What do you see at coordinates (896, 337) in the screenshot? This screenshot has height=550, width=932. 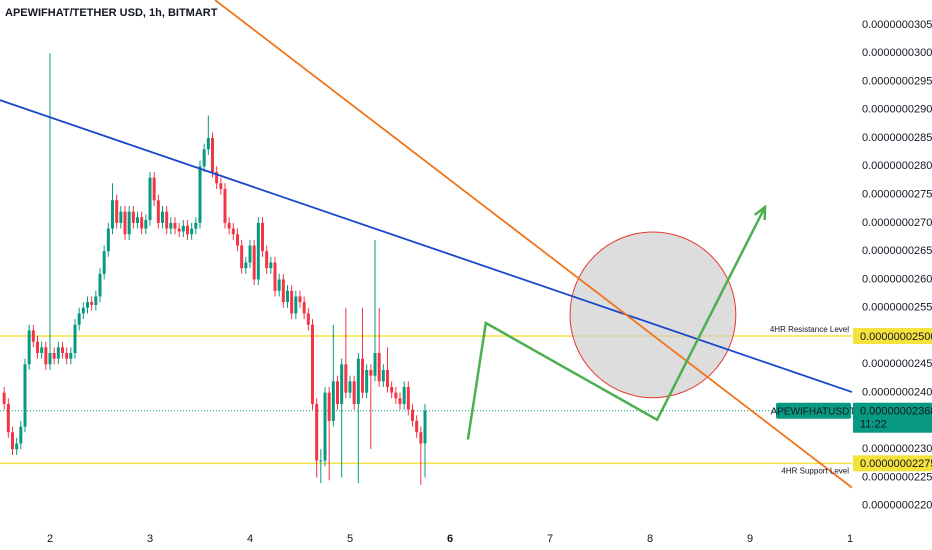 I see `level-price-label: 0.00000002500` at bounding box center [896, 337].